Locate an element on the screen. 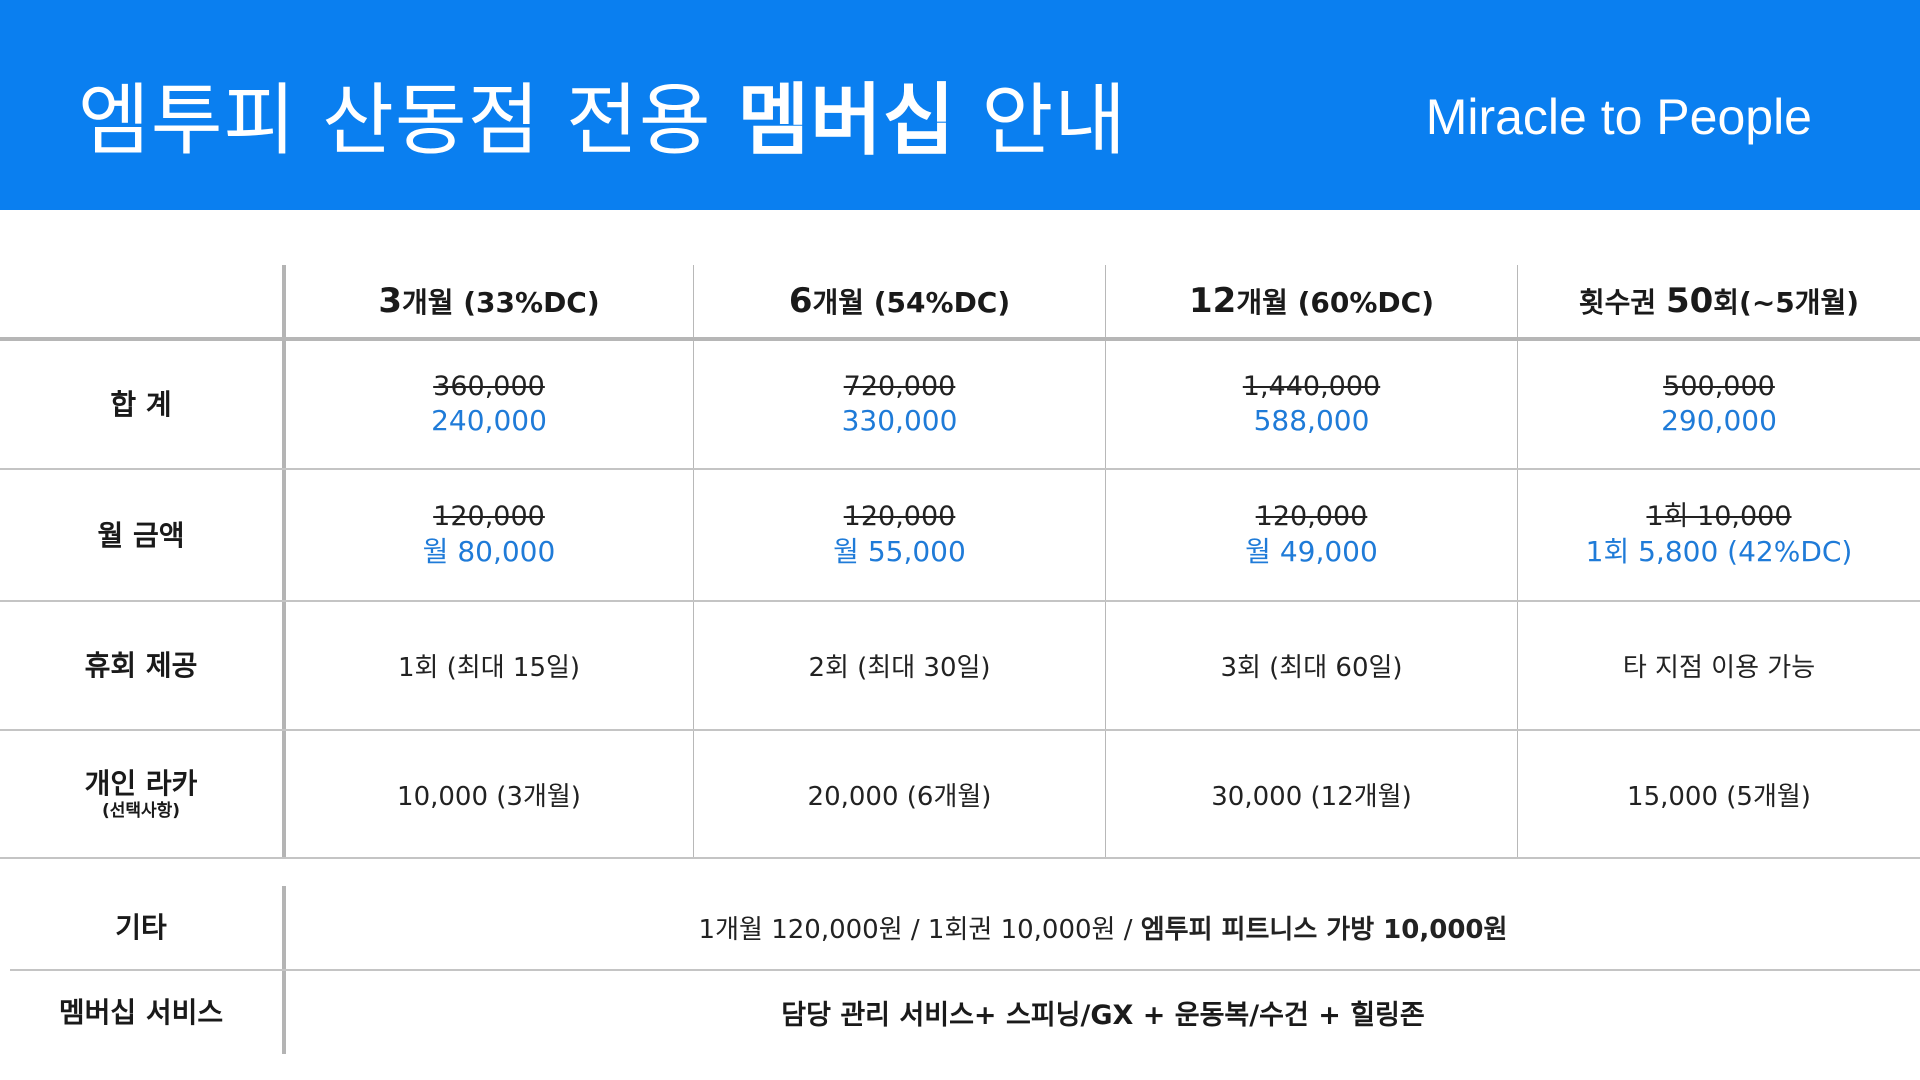 The width and height of the screenshot is (1920, 1080). monthly-cell-50-sessions: 1회 10,000 1회 5,800 (42%DC) is located at coordinates (1719, 535).